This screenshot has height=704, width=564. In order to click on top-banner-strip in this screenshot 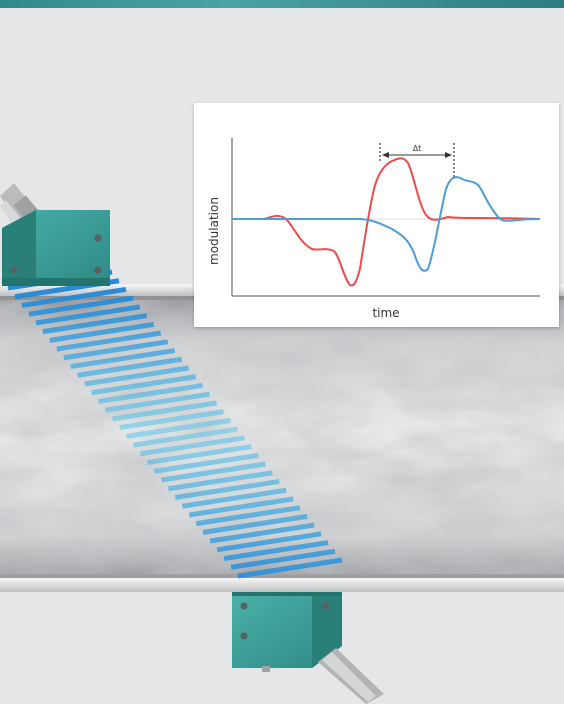, I will do `click(282, 4)`.